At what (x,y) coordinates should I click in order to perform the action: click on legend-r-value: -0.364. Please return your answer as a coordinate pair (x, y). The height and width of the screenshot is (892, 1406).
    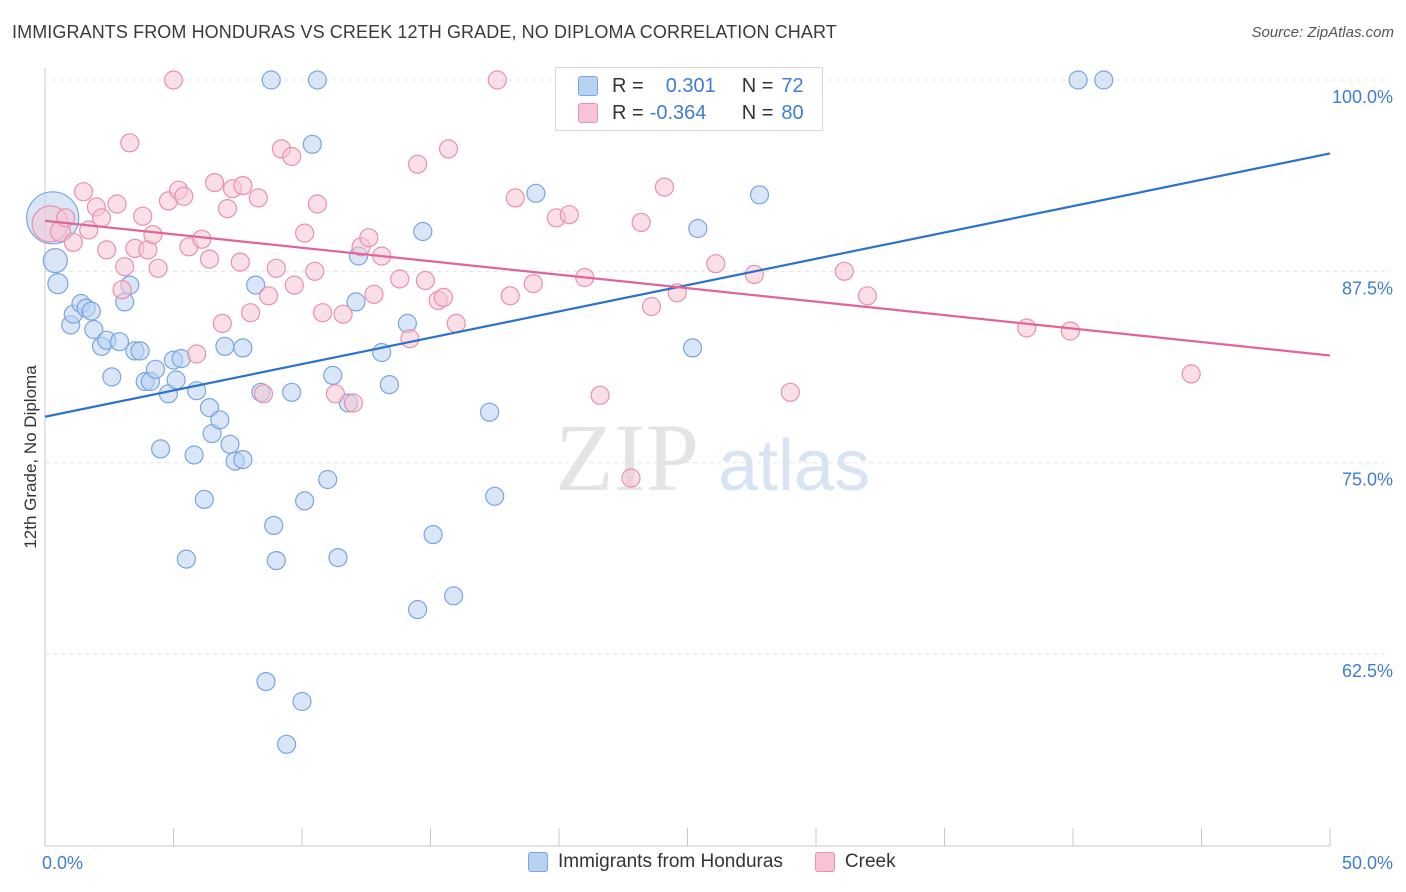
    Looking at the image, I should click on (678, 112).